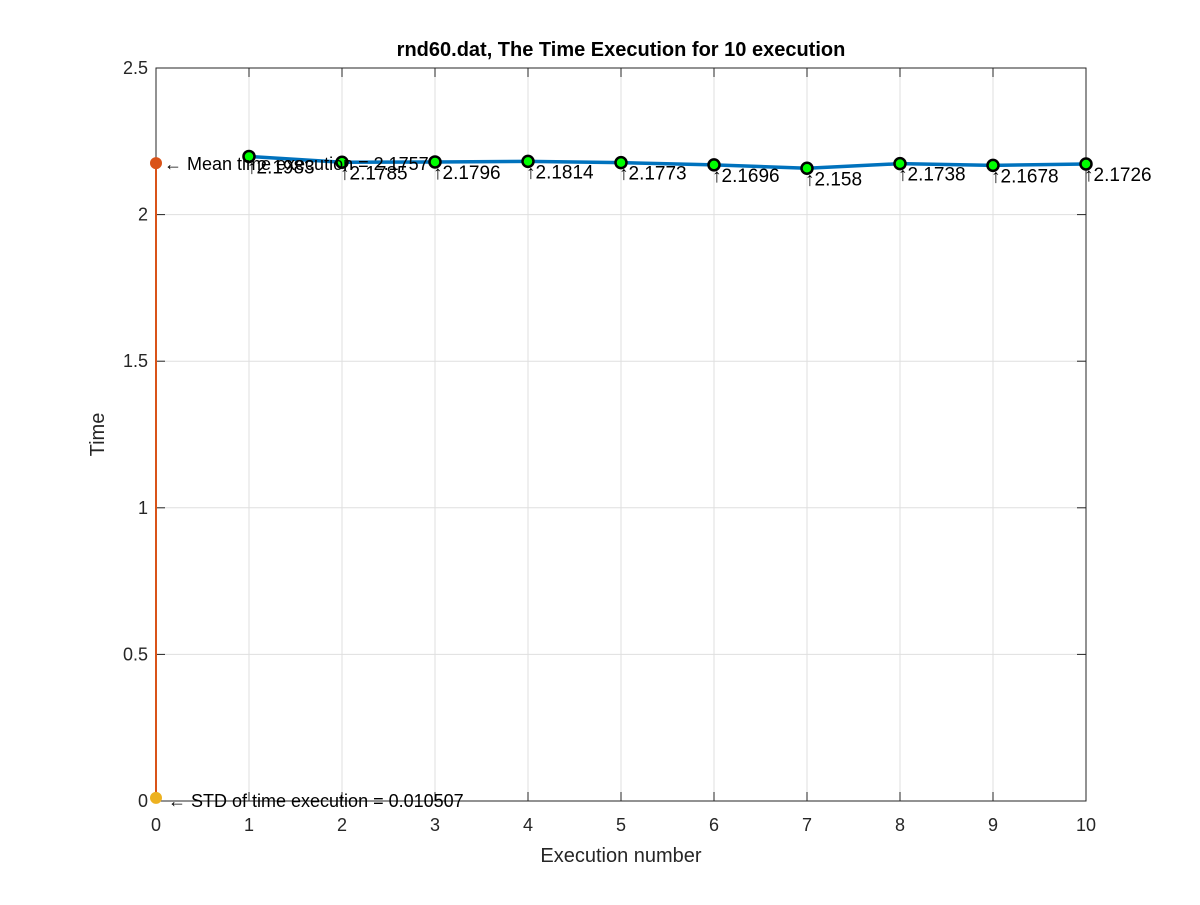  I want to click on y-tick-label: 1.5, so click(135, 361).